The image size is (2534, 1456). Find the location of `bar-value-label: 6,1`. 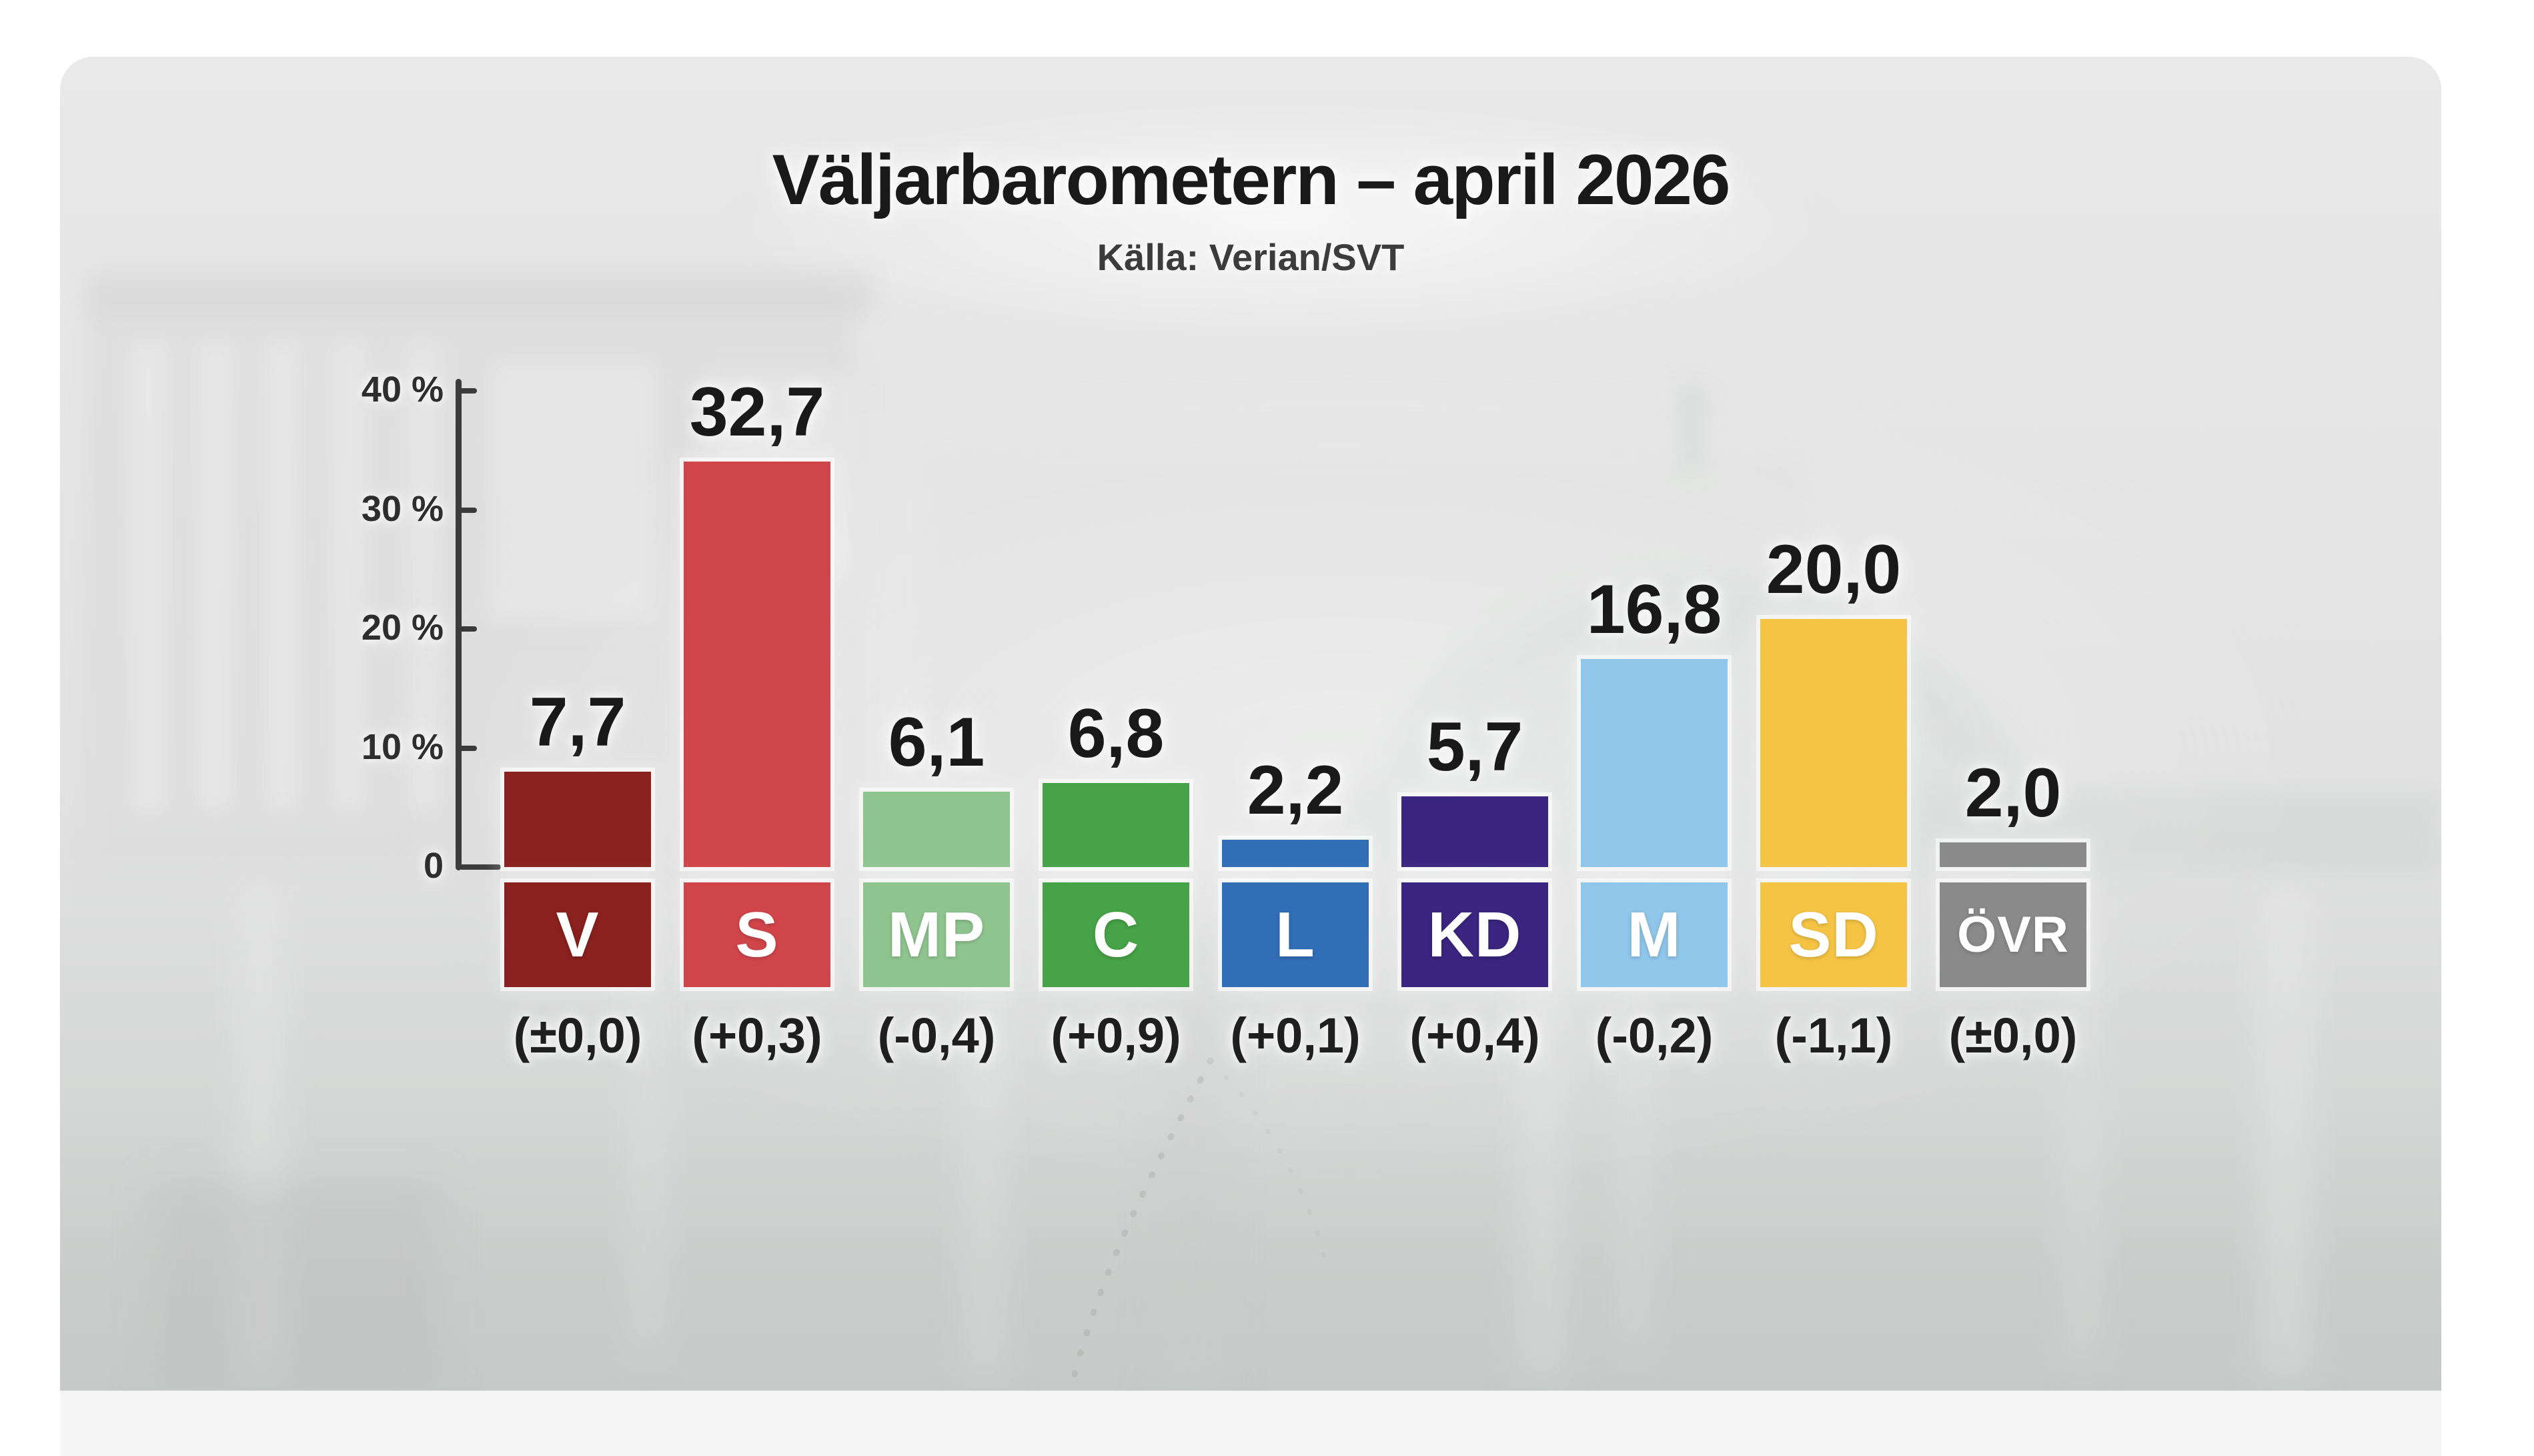

bar-value-label: 6,1 is located at coordinates (937, 742).